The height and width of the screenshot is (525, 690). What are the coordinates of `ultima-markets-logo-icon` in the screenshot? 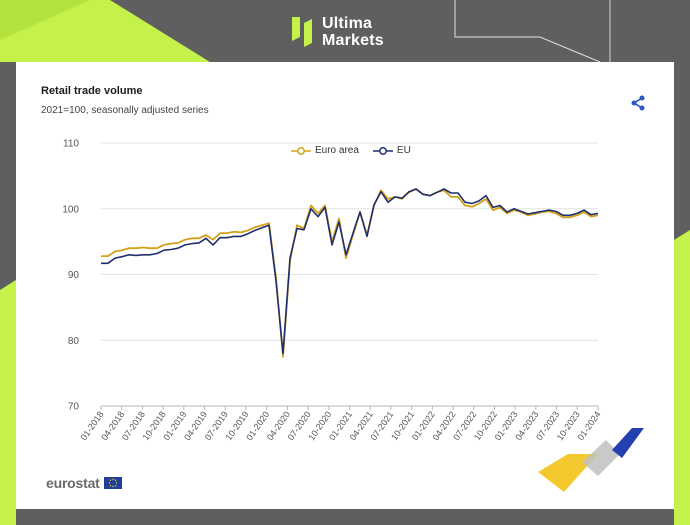 It's located at (302, 32).